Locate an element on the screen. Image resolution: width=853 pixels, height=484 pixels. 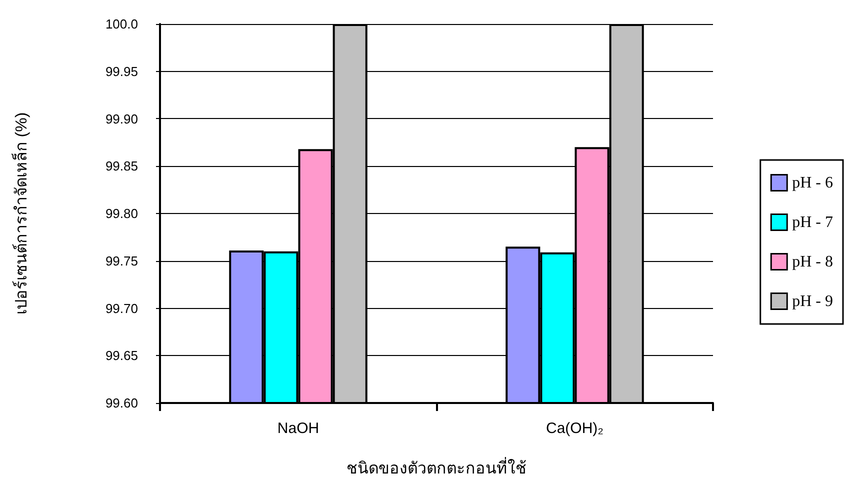
x-tick-label: NaOH is located at coordinates (298, 428).